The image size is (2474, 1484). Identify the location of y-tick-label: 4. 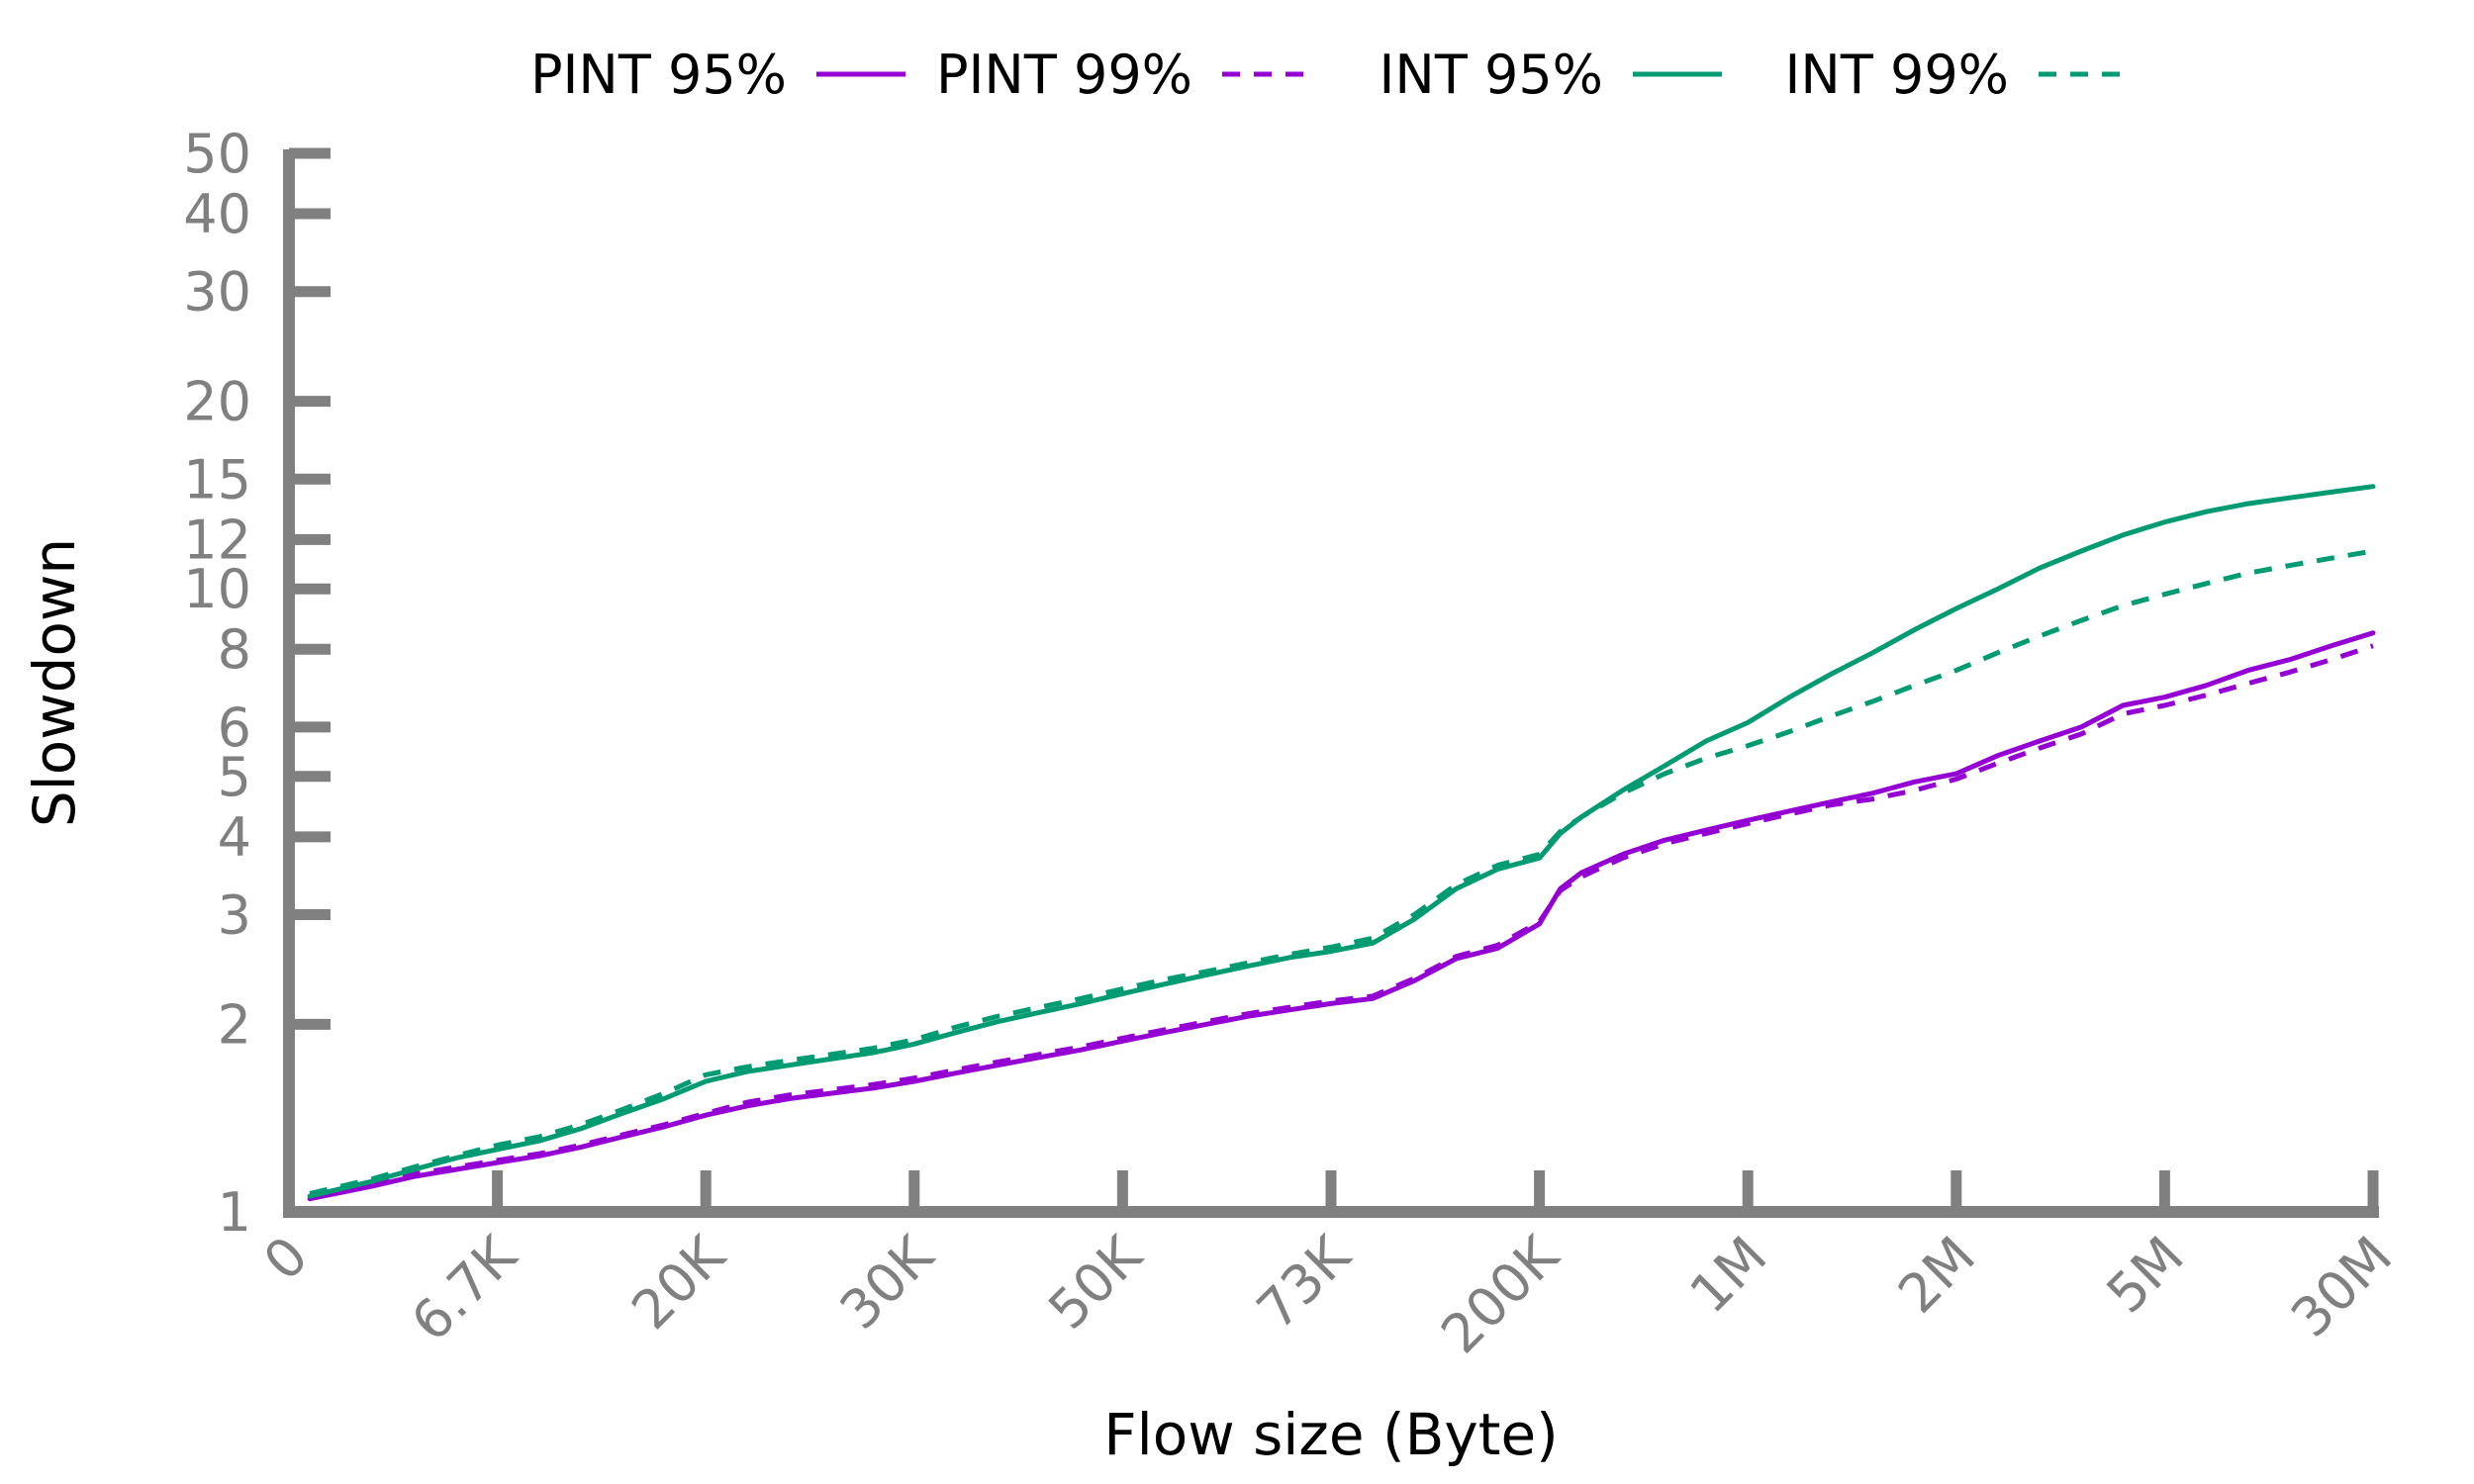
(235, 837).